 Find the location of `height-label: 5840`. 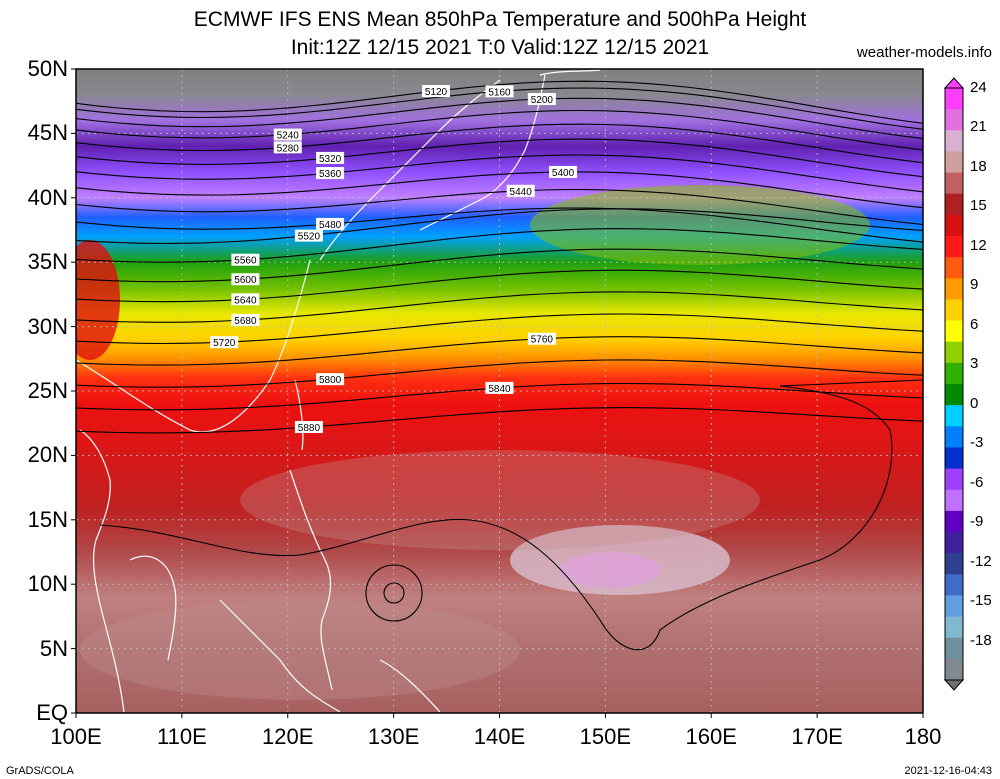

height-label: 5840 is located at coordinates (499, 388).